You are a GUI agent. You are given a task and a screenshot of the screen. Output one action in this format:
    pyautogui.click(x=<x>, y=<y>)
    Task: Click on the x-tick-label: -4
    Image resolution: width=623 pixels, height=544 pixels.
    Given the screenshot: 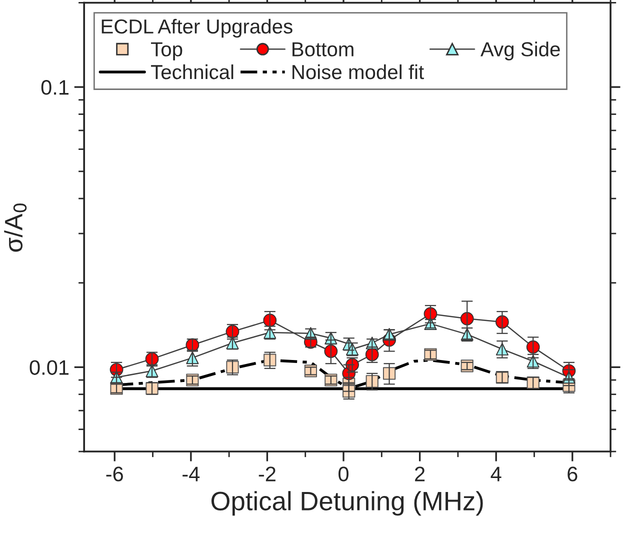 What is the action you would take?
    pyautogui.click(x=191, y=474)
    